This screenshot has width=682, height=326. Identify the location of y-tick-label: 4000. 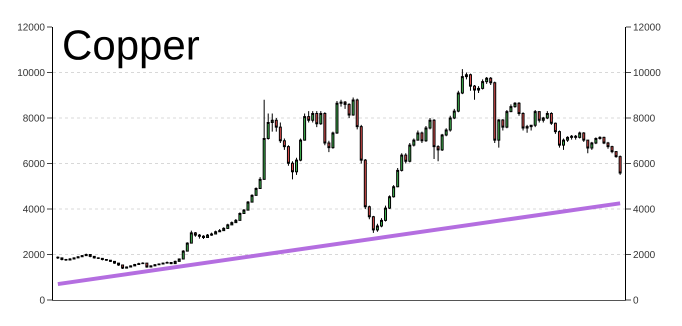
(34, 210).